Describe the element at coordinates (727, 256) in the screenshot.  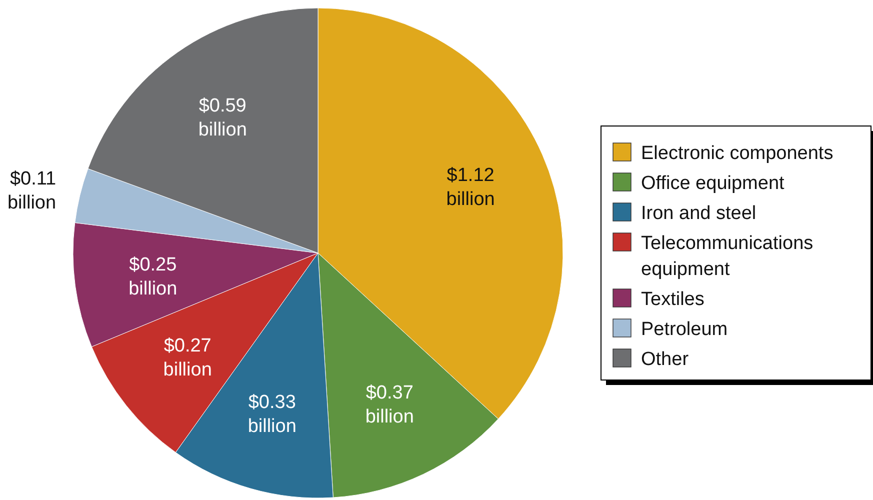
I see `legend-label: Telecommunications equipment` at that location.